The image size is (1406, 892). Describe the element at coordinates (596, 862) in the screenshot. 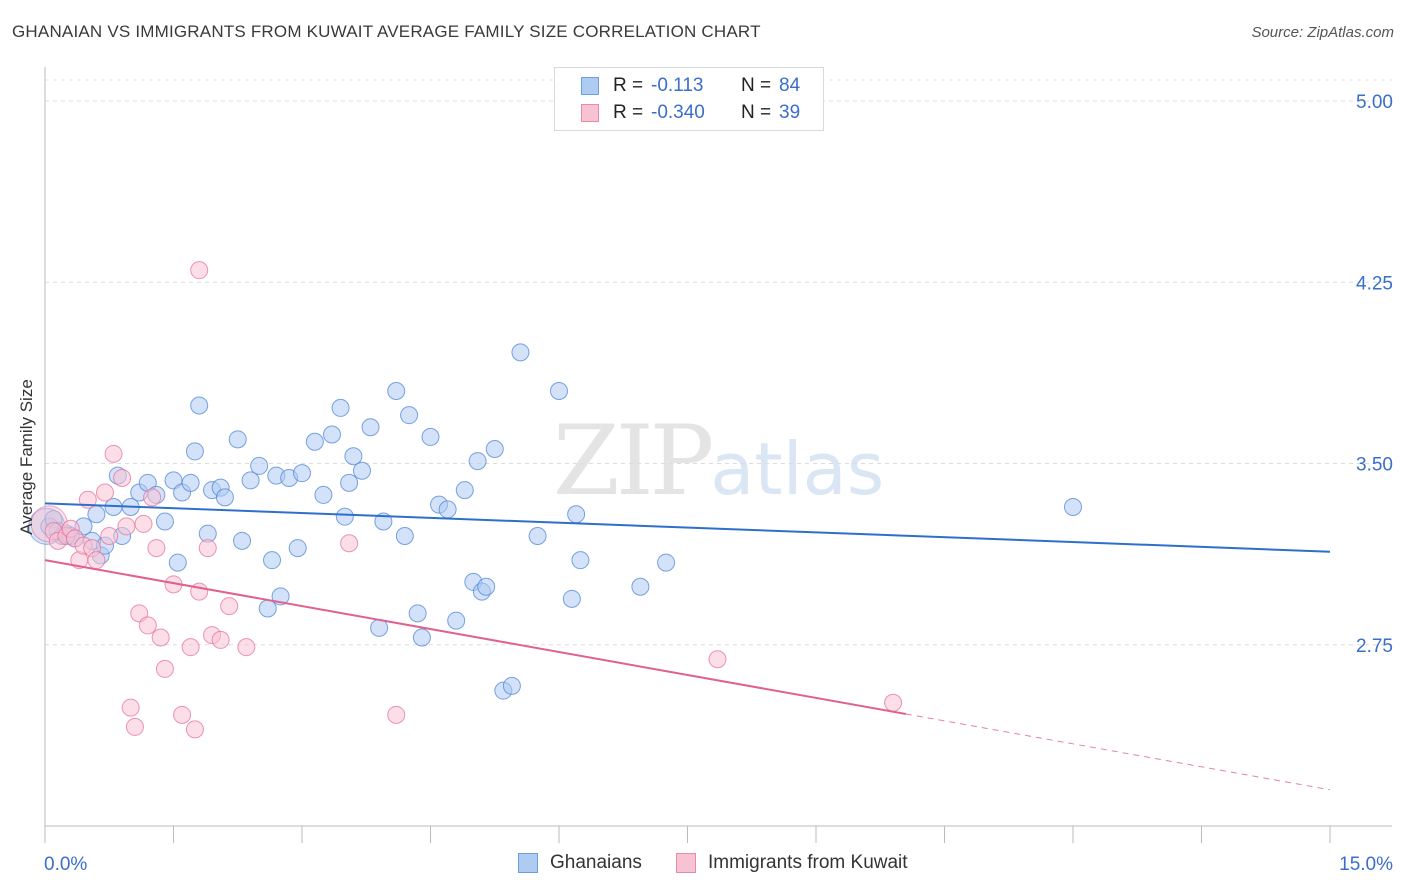

I see `legend-label: Ghanaians` at that location.